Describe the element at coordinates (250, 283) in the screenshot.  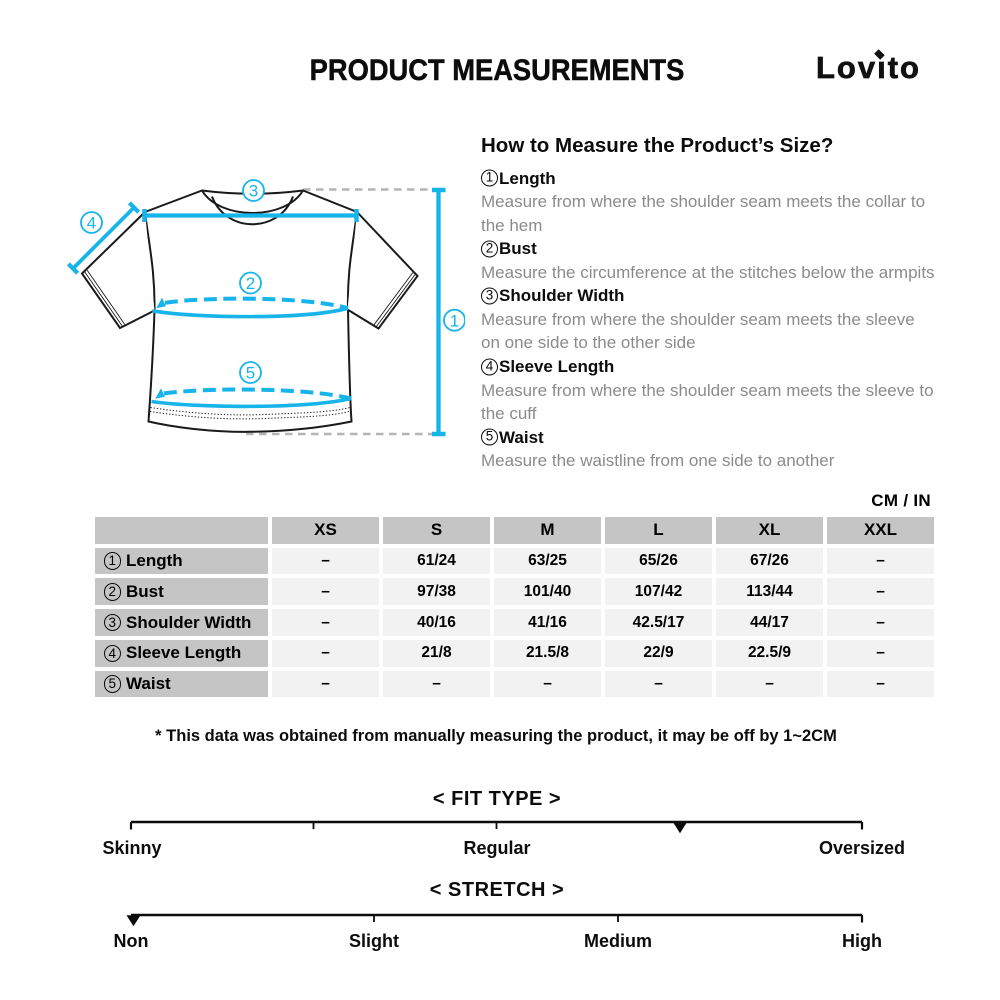
I see `svg-text: 2` at that location.